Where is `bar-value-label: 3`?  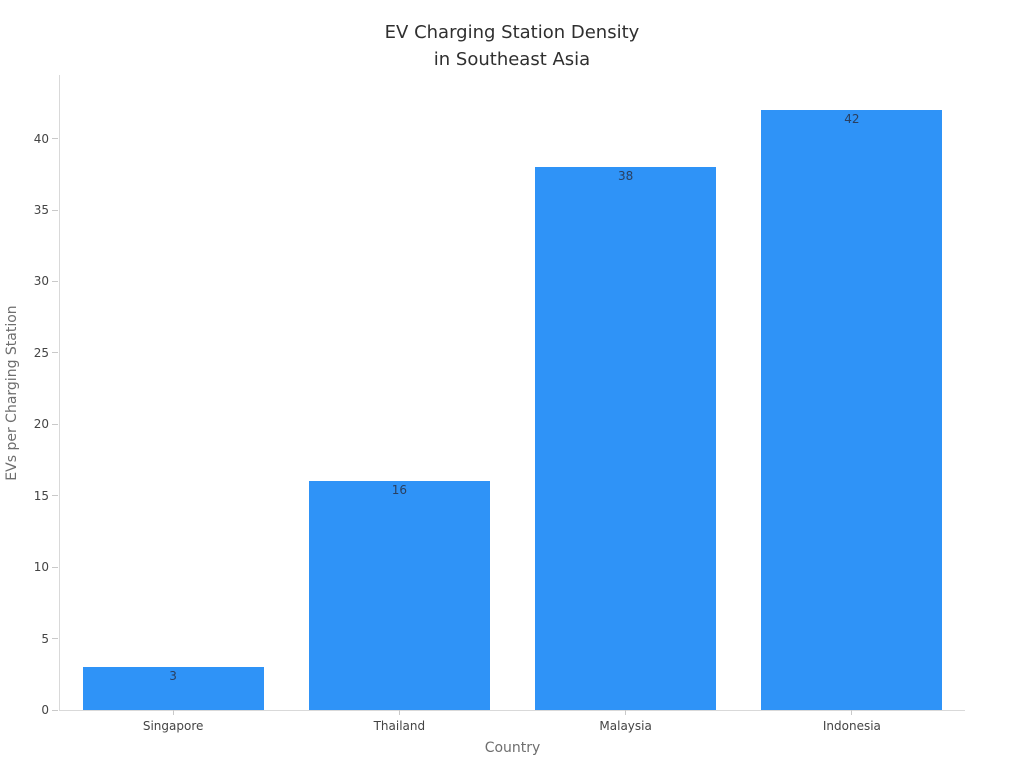
bar-value-label: 3 is located at coordinates (173, 676).